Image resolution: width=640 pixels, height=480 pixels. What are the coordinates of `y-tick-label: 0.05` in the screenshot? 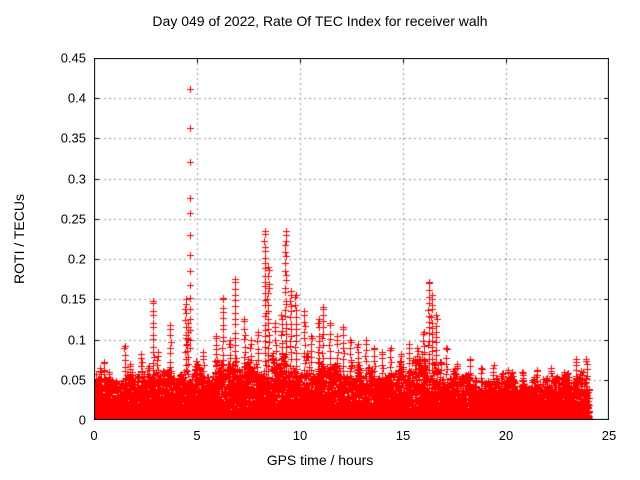 It's located at (73, 380).